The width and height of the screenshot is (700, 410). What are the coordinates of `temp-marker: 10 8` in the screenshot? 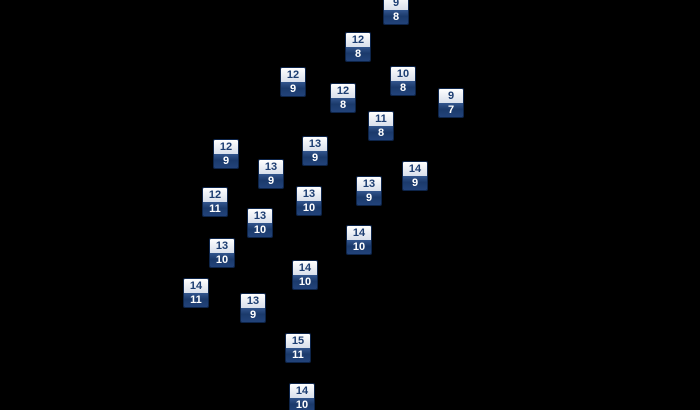 It's located at (403, 81).